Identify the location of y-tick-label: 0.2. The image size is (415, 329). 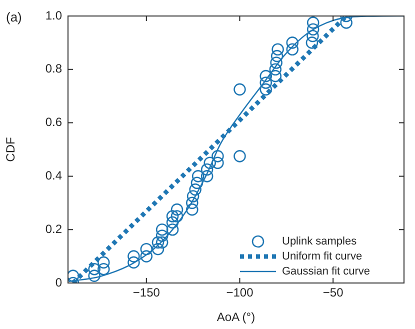
(53, 229).